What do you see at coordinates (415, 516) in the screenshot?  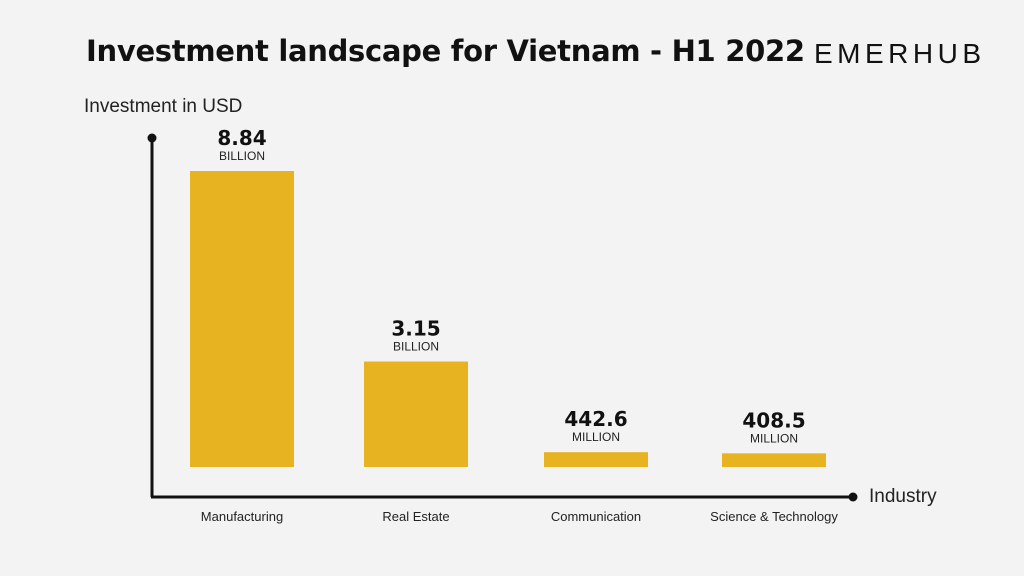 I see `category-label: Real Estate` at bounding box center [415, 516].